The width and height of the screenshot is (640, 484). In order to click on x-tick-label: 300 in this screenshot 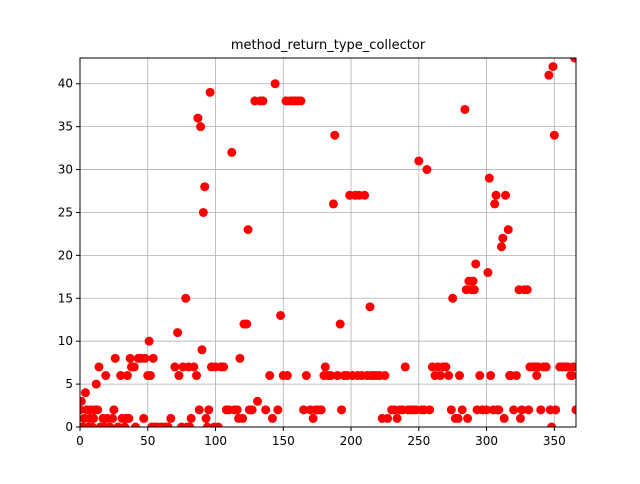, I will do `click(486, 441)`.